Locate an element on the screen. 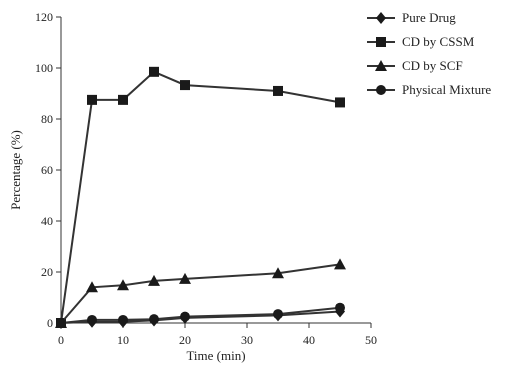 This screenshot has height=374, width=512. legend-item: Physical Mixture is located at coordinates (429, 89).